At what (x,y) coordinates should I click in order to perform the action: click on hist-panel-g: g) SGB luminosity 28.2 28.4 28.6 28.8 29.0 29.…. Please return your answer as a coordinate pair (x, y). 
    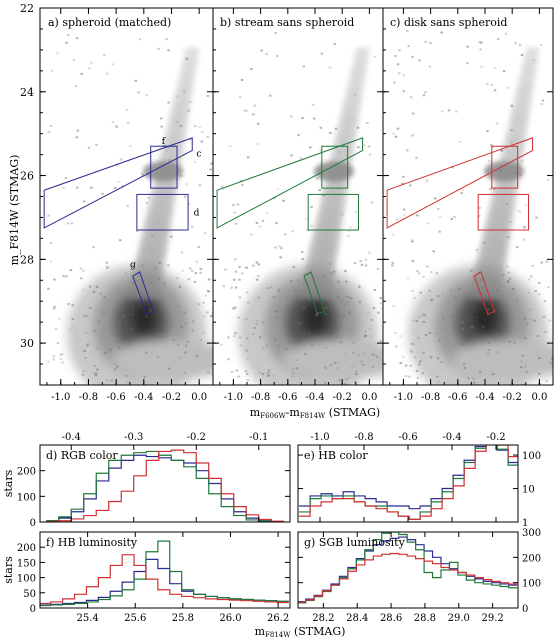
    Looking at the image, I should click on (419, 576).